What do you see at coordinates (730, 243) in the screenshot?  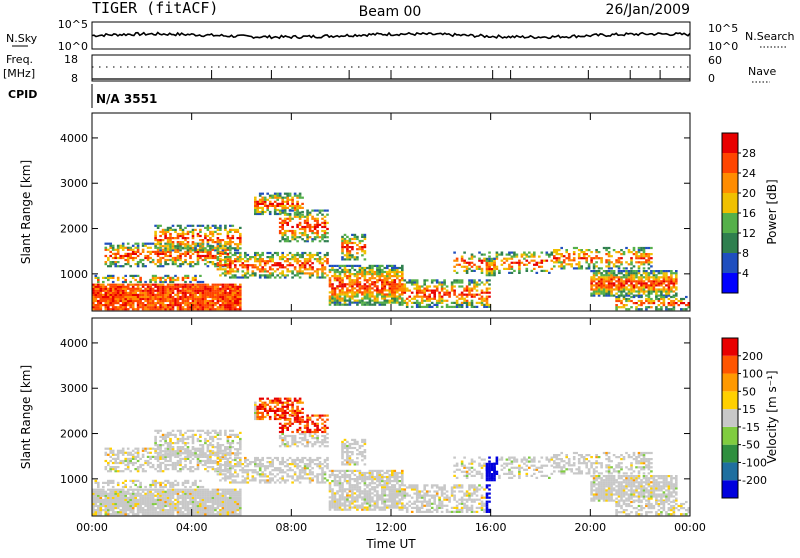 I see `colorbar-segment` at bounding box center [730, 243].